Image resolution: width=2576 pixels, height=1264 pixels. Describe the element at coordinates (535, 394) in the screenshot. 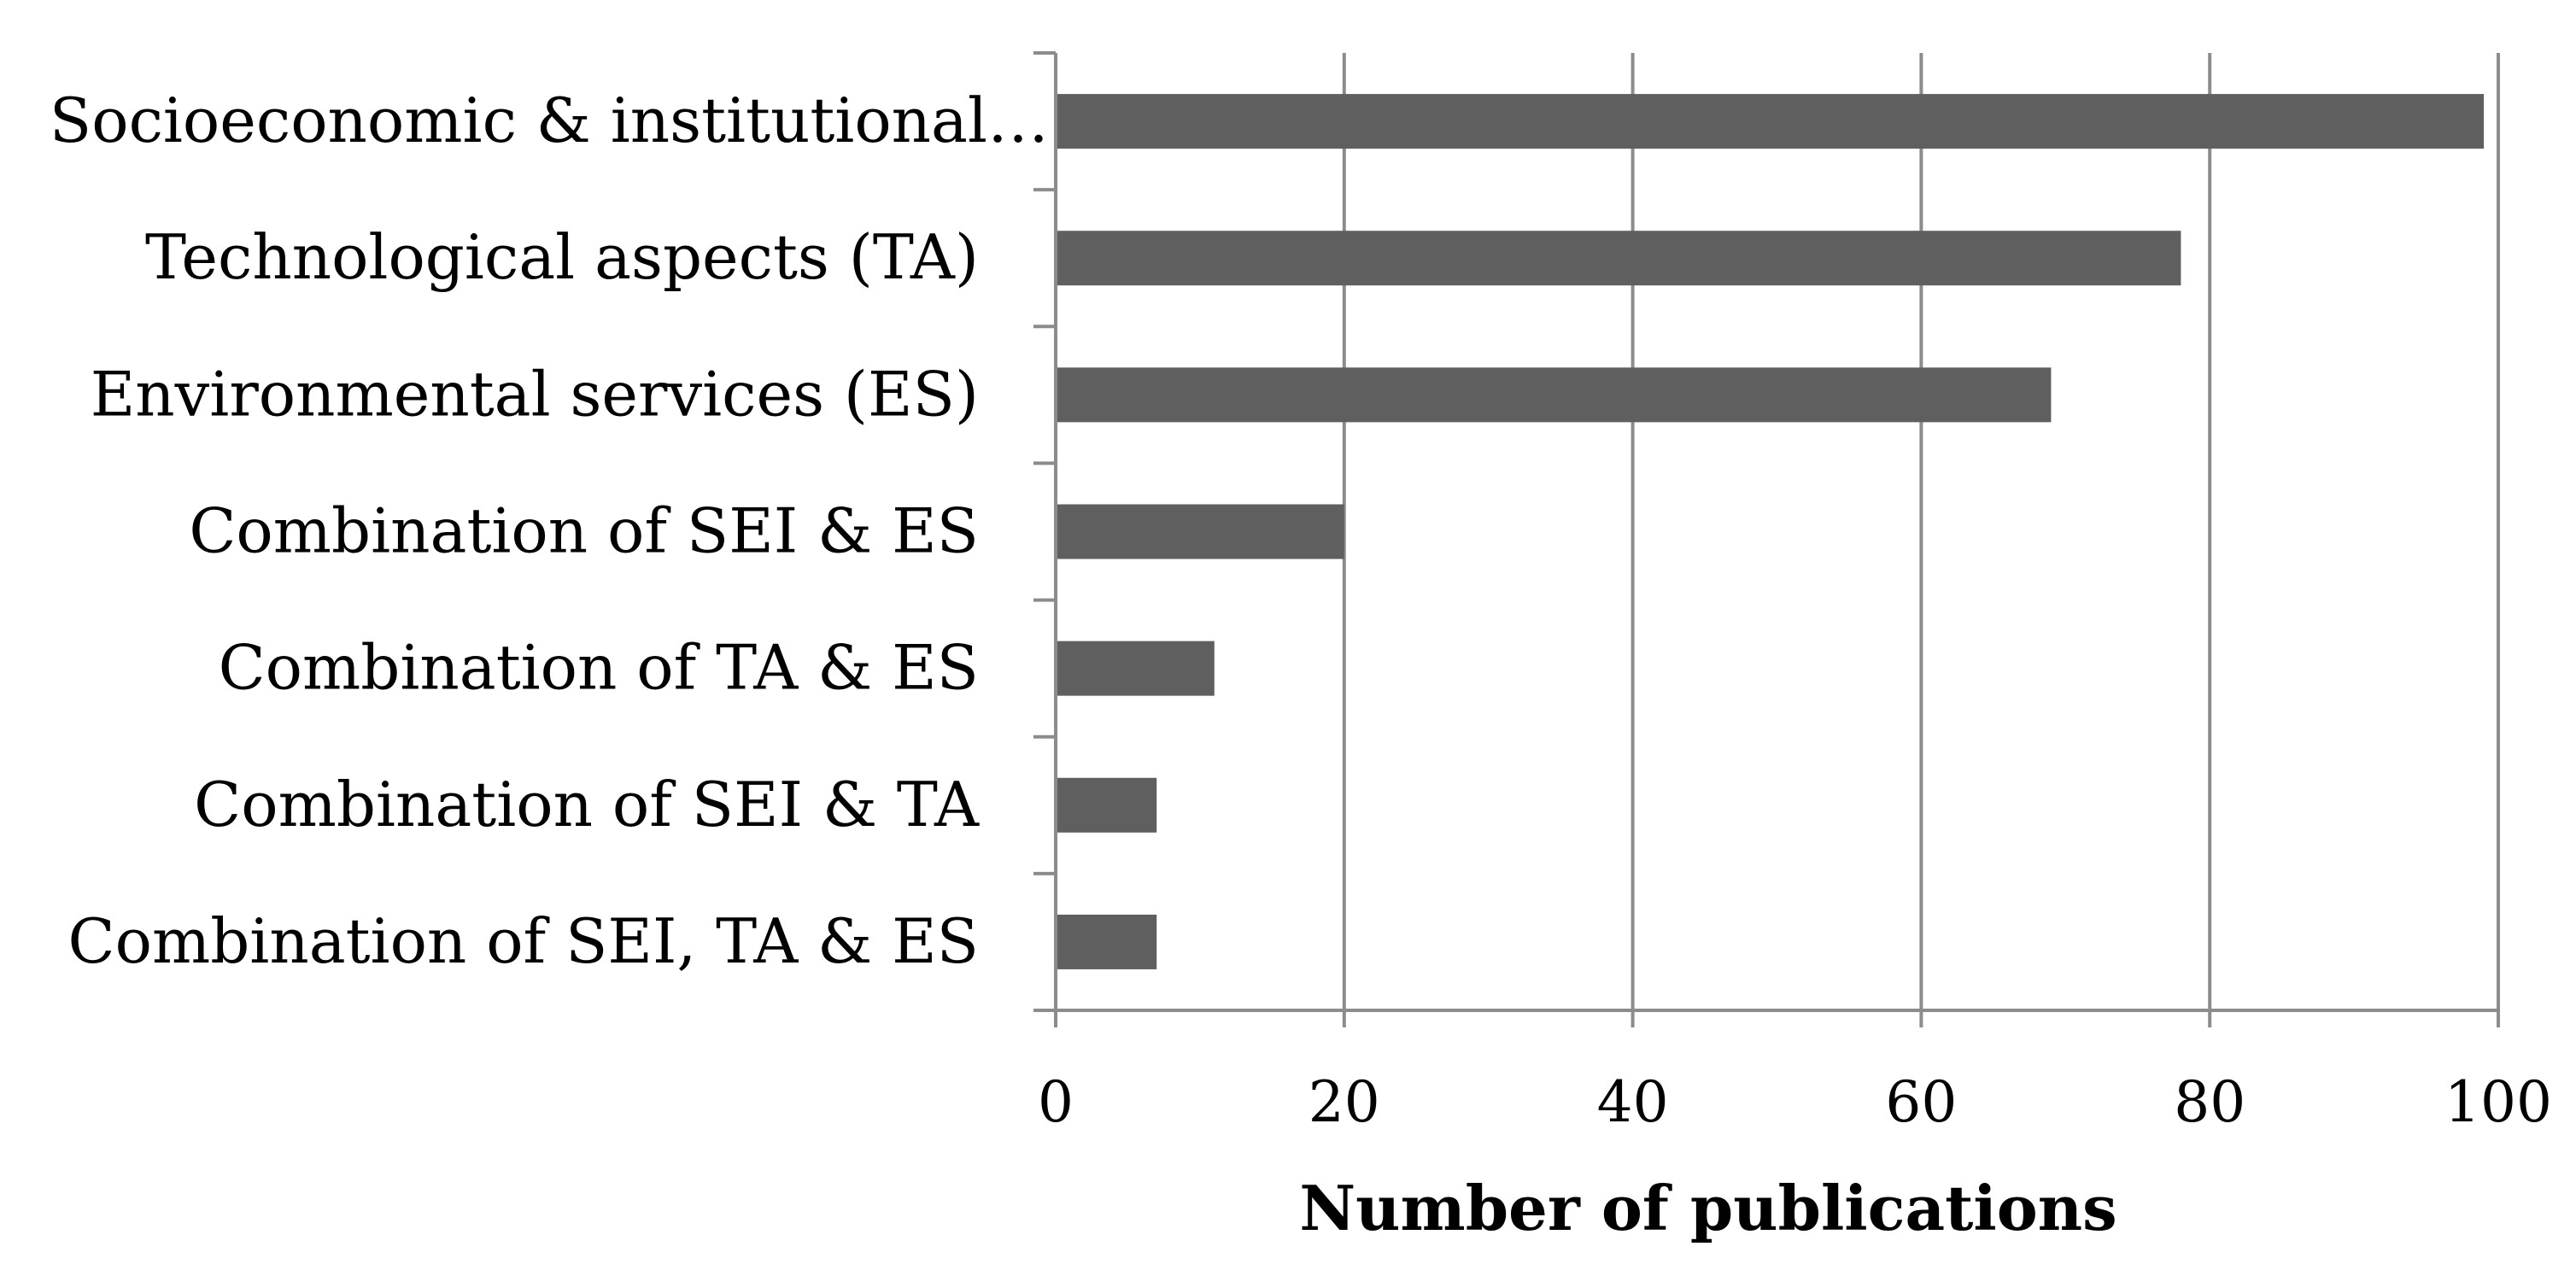

I see `category-label-3: Environmental services (ES)` at that location.